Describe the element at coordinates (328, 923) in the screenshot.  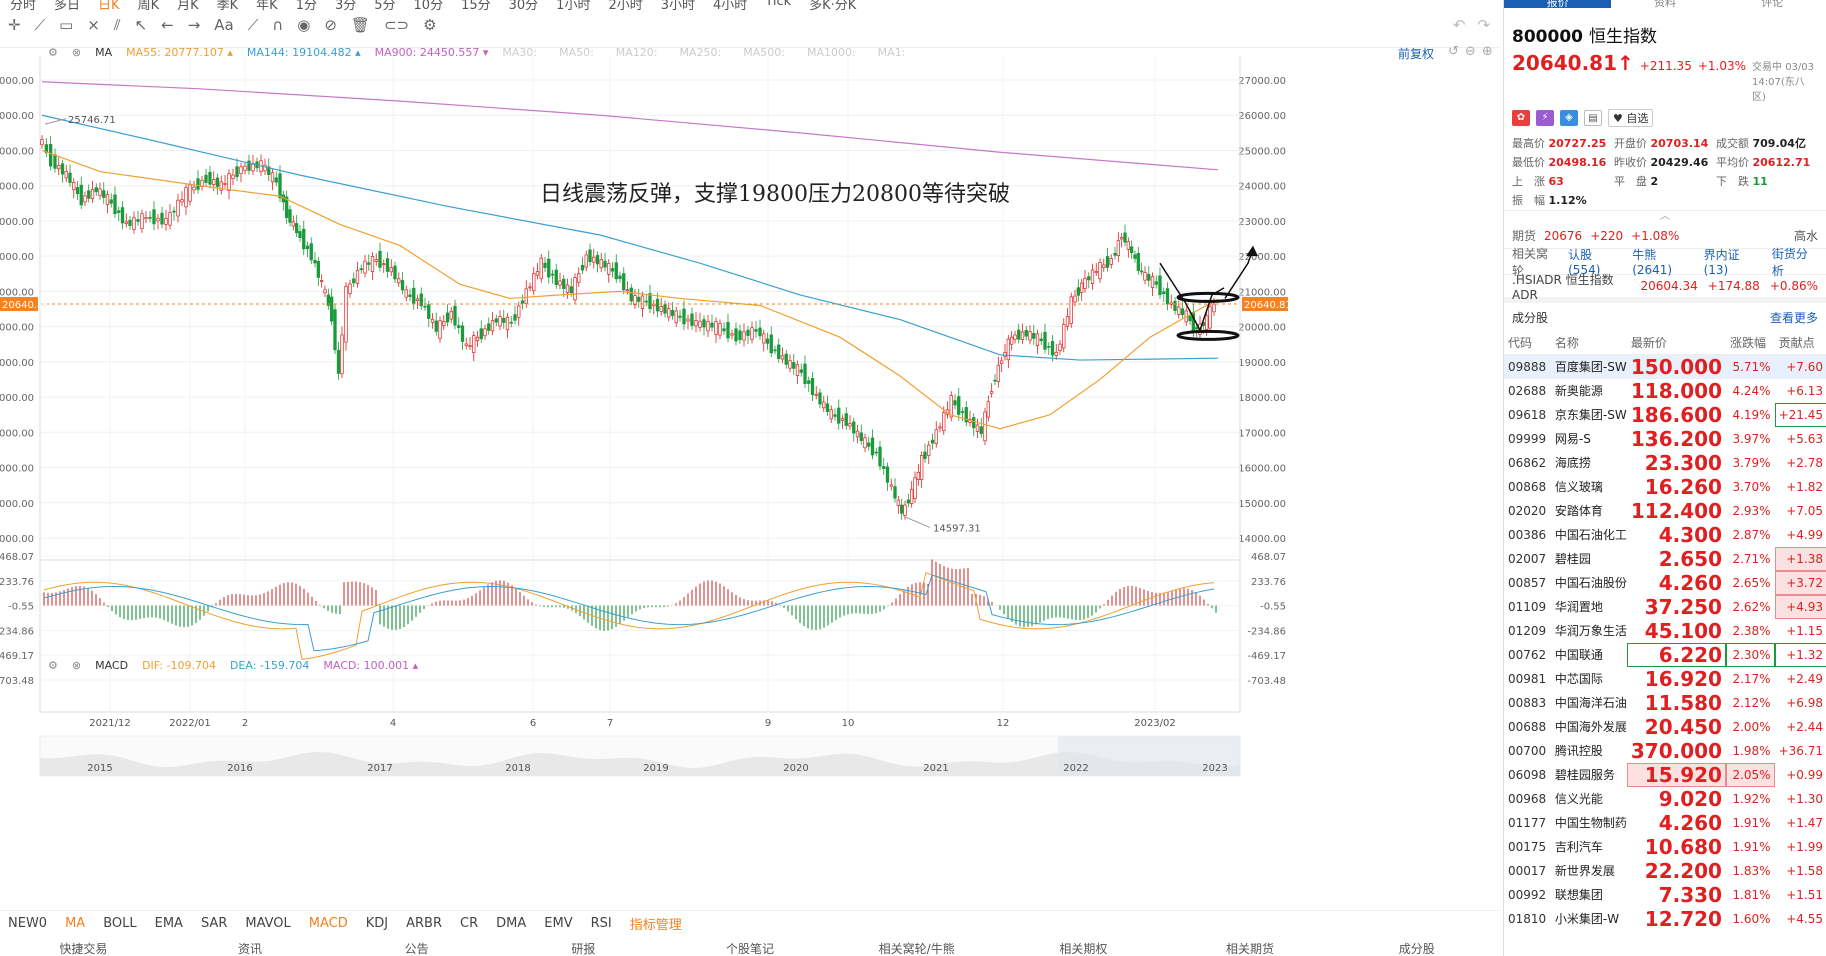
I see `indicator-tab-macd: MACD` at that location.